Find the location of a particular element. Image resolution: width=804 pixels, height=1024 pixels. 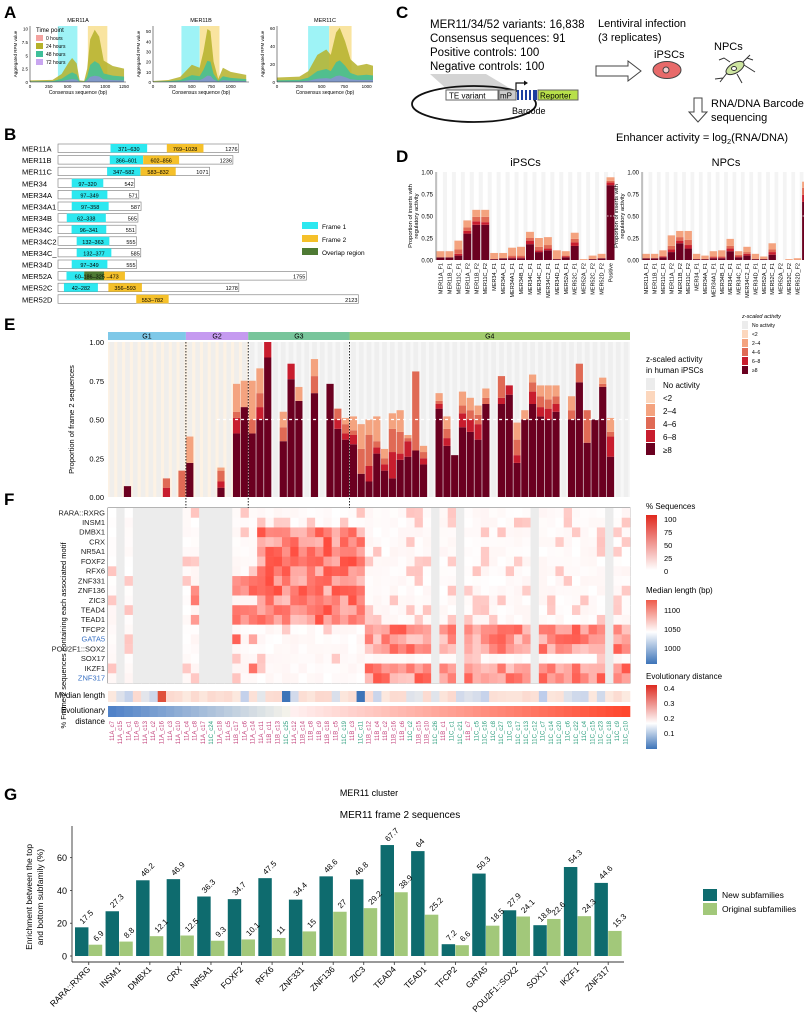

cluster-label: 11A_c14 is located at coordinates (254, 732).